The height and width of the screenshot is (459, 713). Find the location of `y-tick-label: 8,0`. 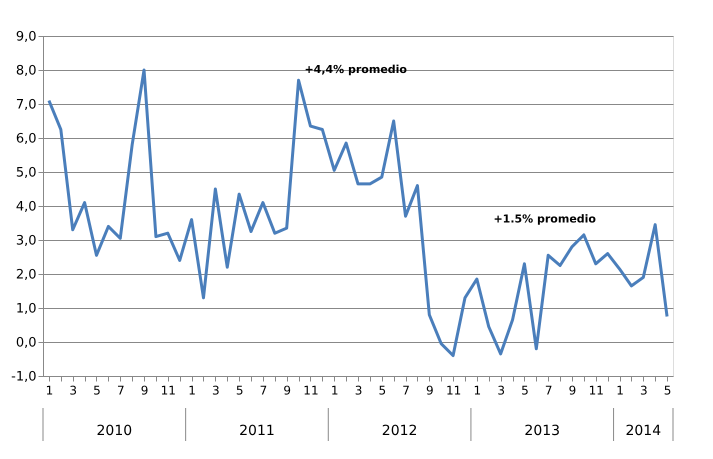

y-tick-label: 8,0 is located at coordinates (26, 71).